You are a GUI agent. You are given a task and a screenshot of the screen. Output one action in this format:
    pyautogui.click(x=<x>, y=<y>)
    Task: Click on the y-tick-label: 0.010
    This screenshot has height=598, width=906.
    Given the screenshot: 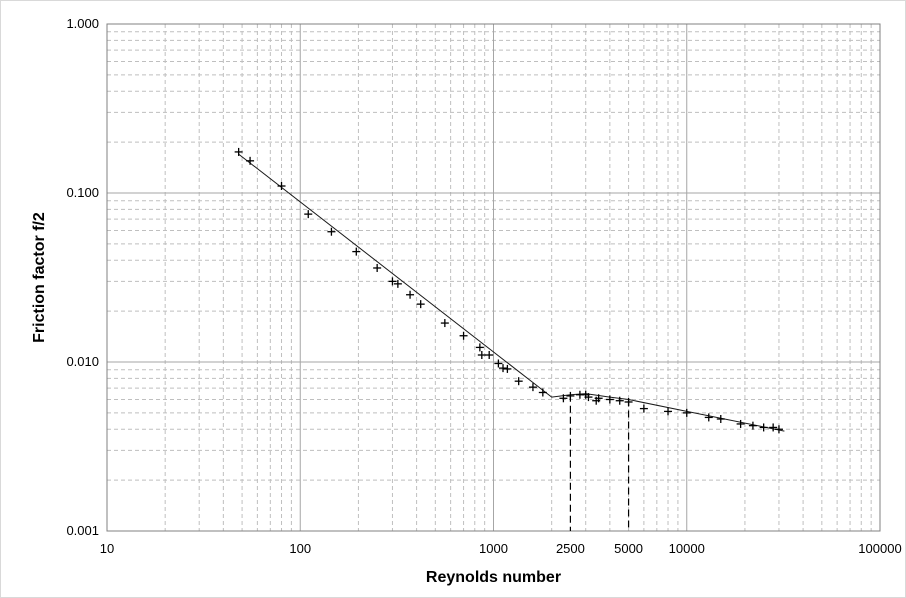 What is the action you would take?
    pyautogui.click(x=82, y=361)
    